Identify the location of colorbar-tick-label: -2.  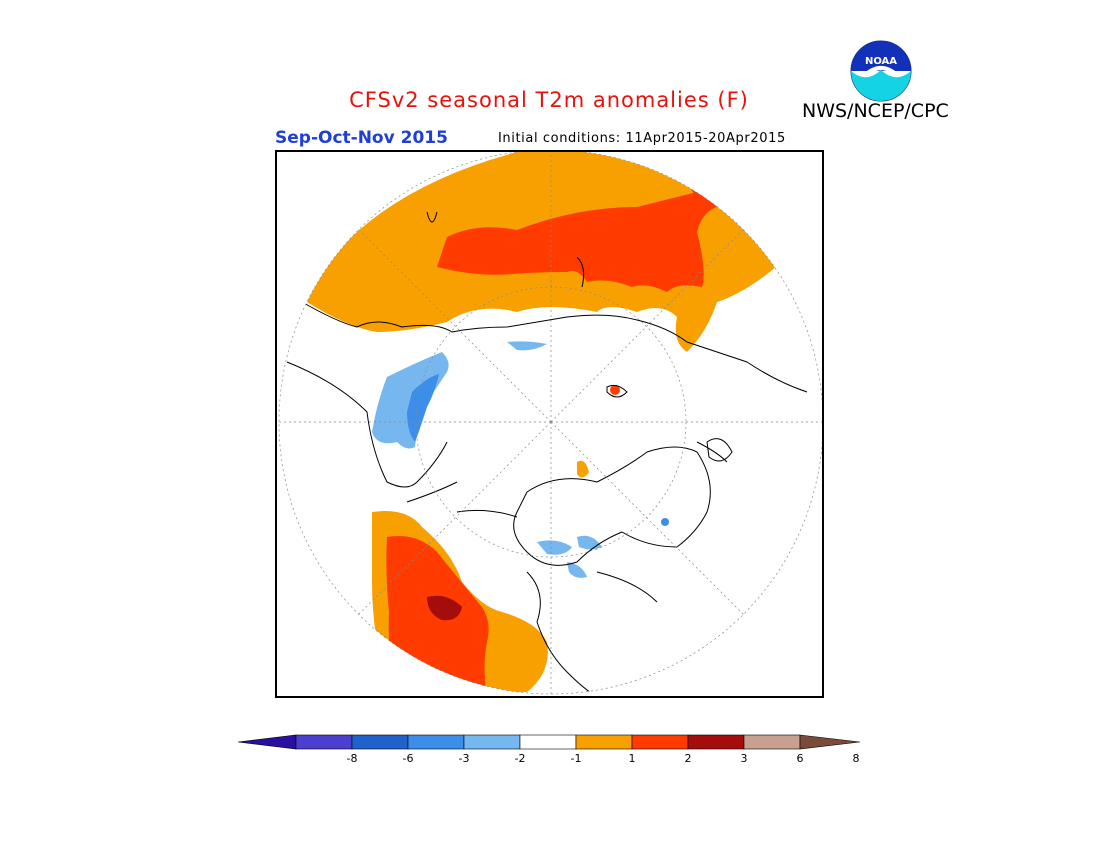
(520, 758).